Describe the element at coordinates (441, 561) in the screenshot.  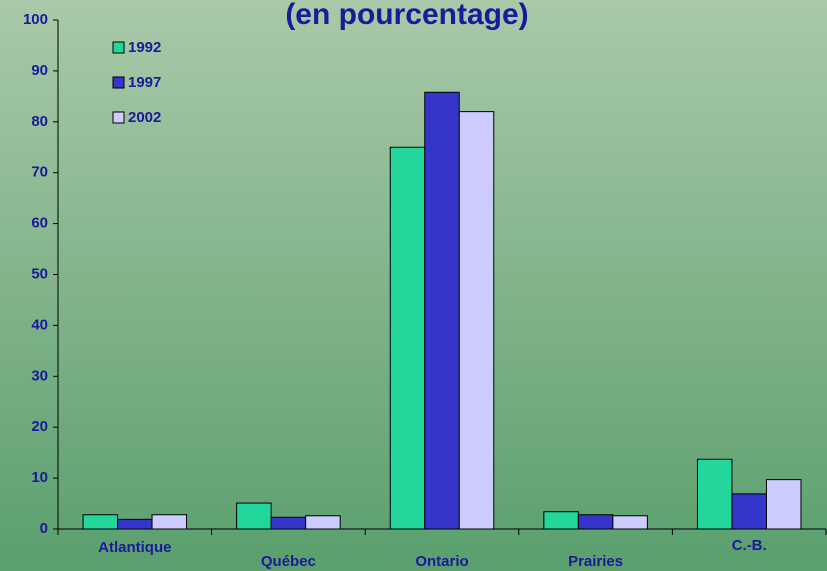
I see `x-tick-label: Ontario` at that location.